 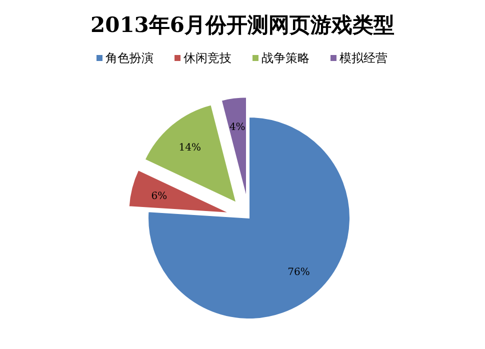 What do you see at coordinates (190, 148) in the screenshot?
I see `data-label: 14%` at bounding box center [190, 148].